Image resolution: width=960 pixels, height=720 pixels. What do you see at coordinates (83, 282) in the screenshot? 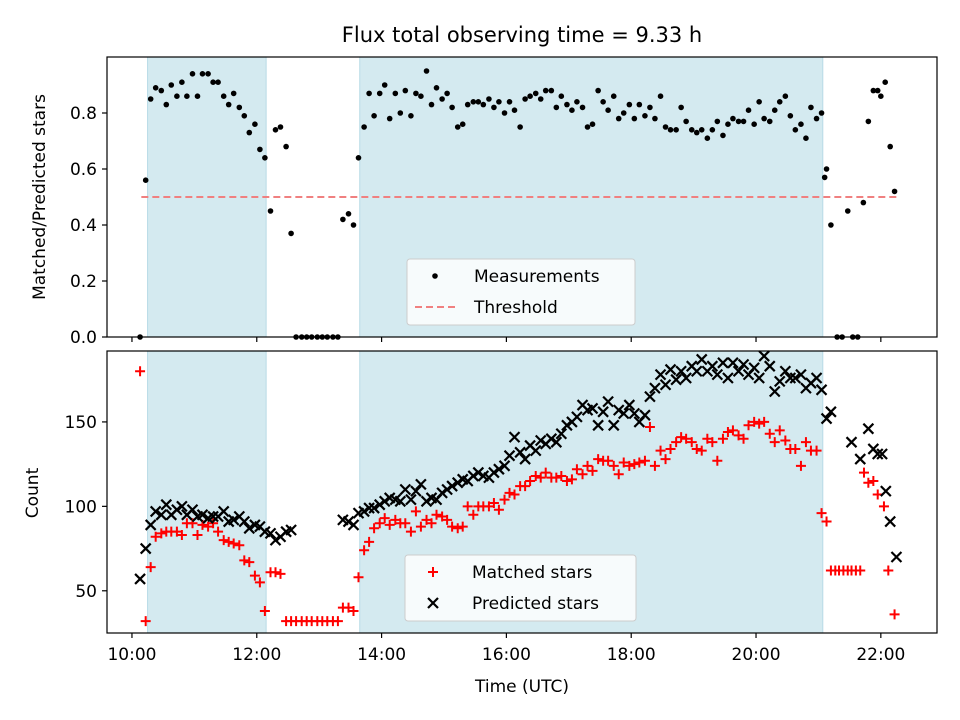
I see `y-tick-label: 0.2` at bounding box center [83, 282].